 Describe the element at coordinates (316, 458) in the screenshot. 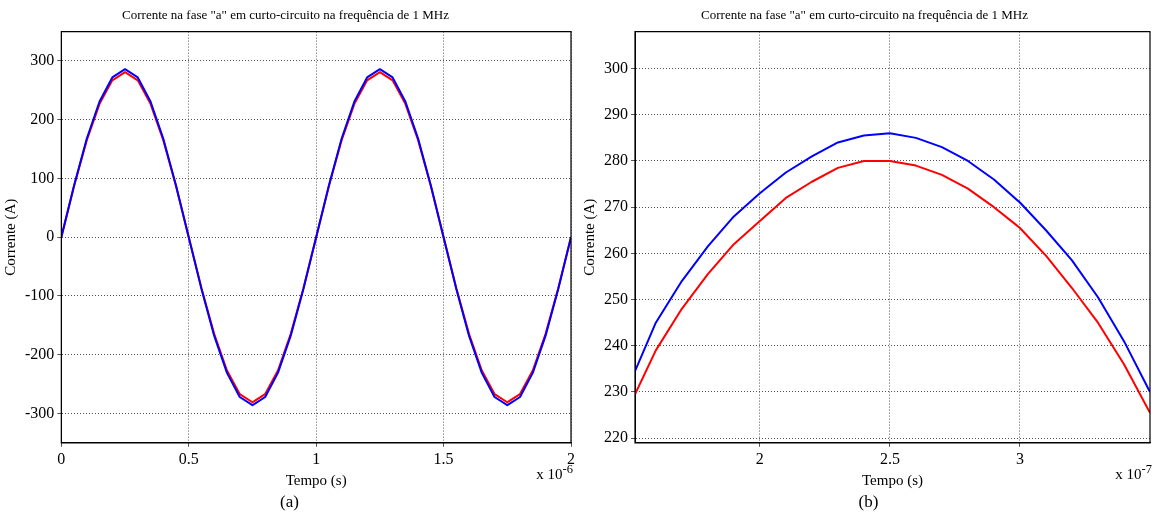

I see `x-tick-label: 1` at that location.